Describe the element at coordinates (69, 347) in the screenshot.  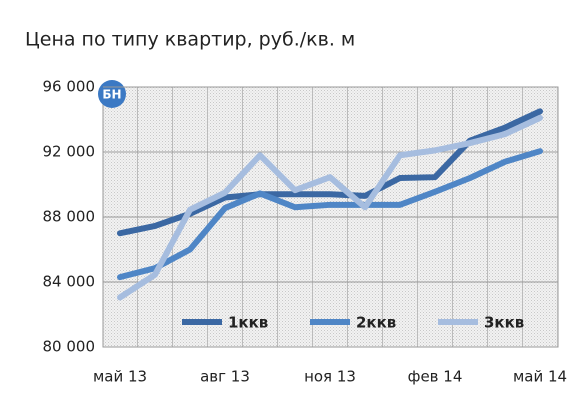
I see `y-tick-label: 80 000` at that location.